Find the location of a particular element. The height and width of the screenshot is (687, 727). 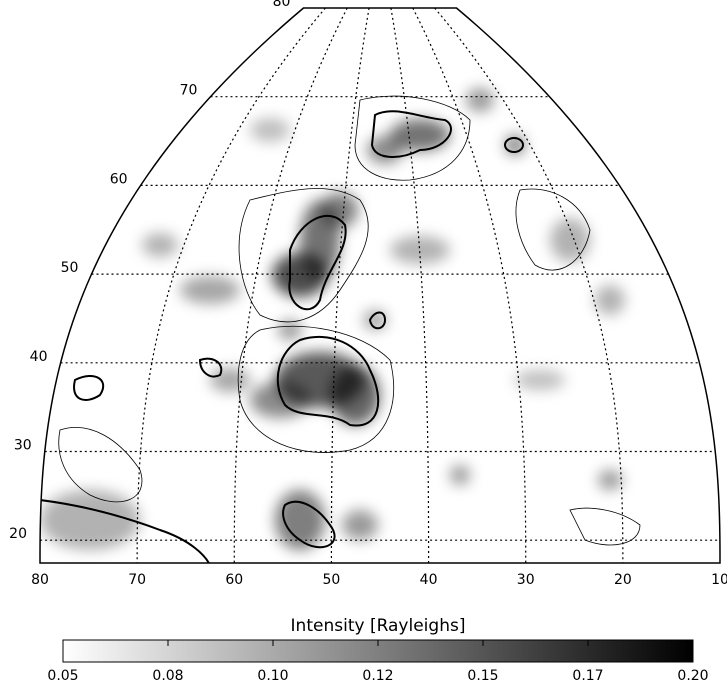

colorbar-tick-label: 0.10 is located at coordinates (272, 676).